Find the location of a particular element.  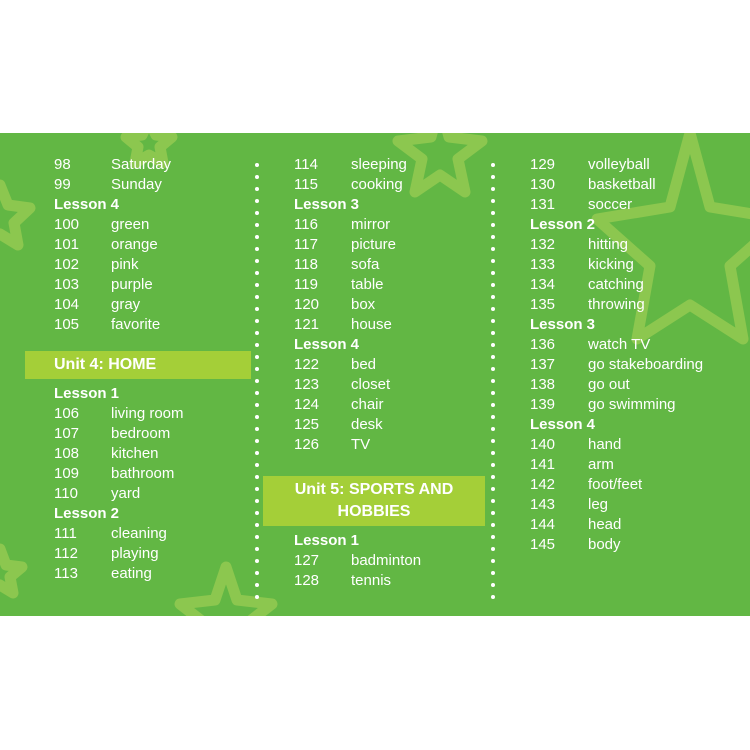

unit-heading: Unit 5: SPORTS AND HOBBIES is located at coordinates (374, 501).